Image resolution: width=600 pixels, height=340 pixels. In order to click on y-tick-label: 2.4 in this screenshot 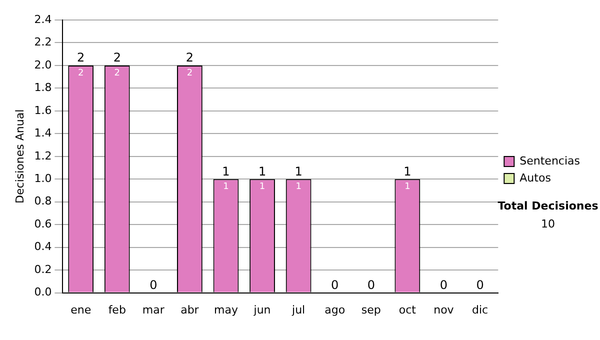, I will do `click(43, 19)`.